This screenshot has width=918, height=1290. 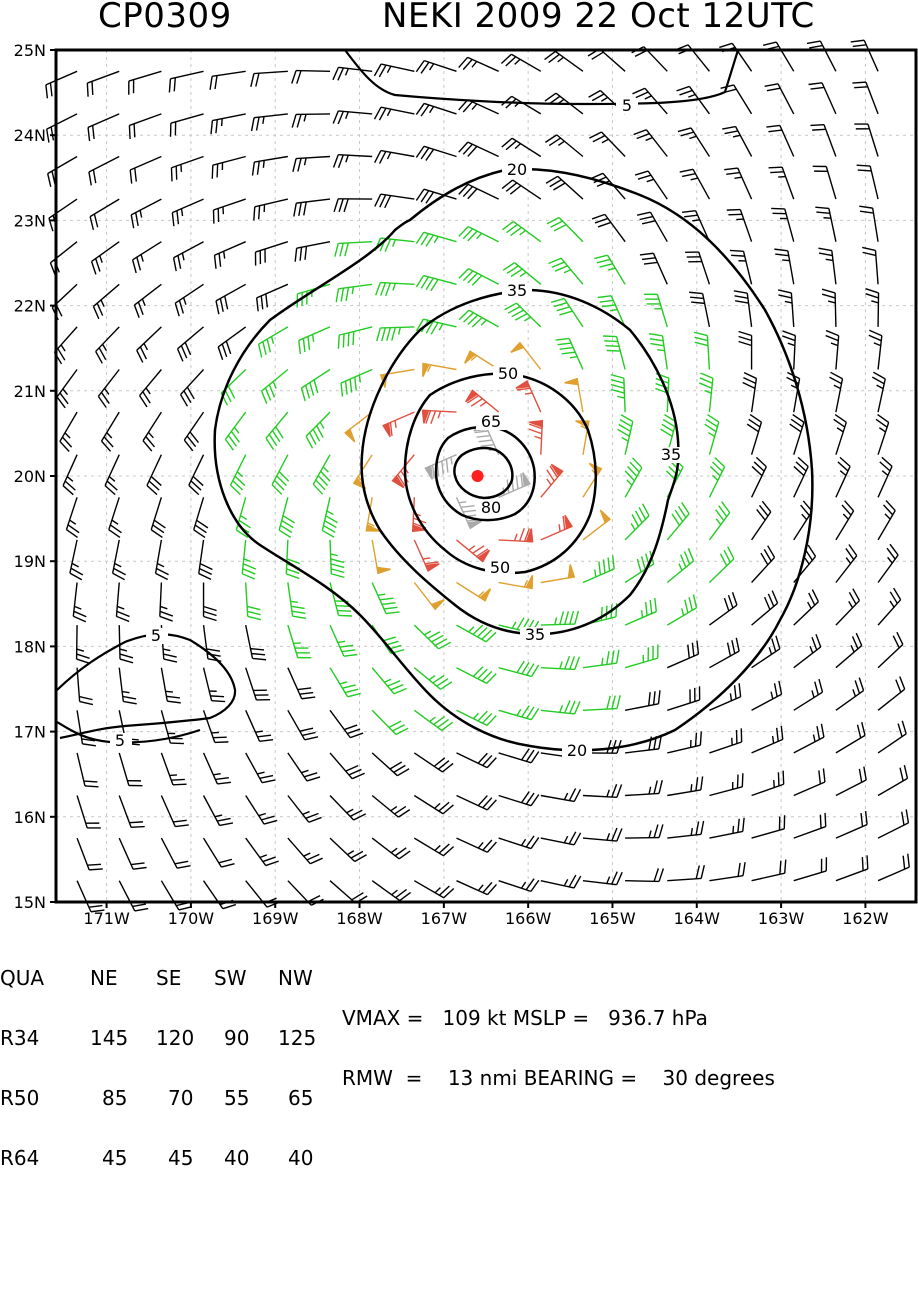 I want to click on cell-sw: 40, so click(x=236, y=1158).